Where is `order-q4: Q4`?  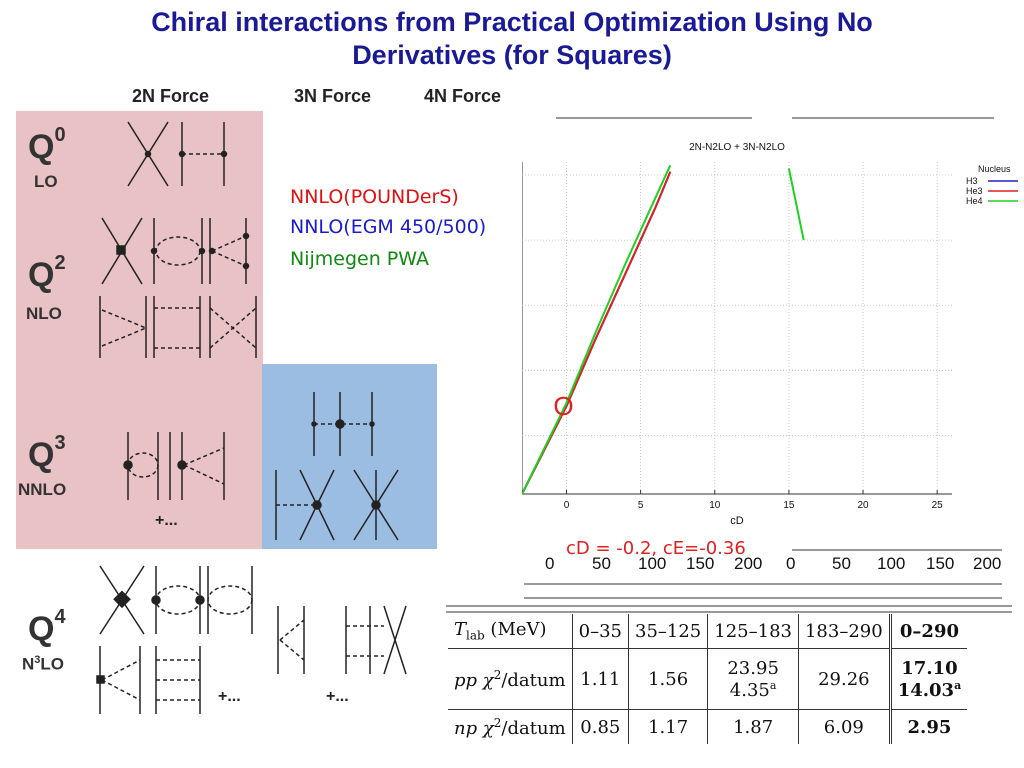
order-q4: Q4 is located at coordinates (47, 627).